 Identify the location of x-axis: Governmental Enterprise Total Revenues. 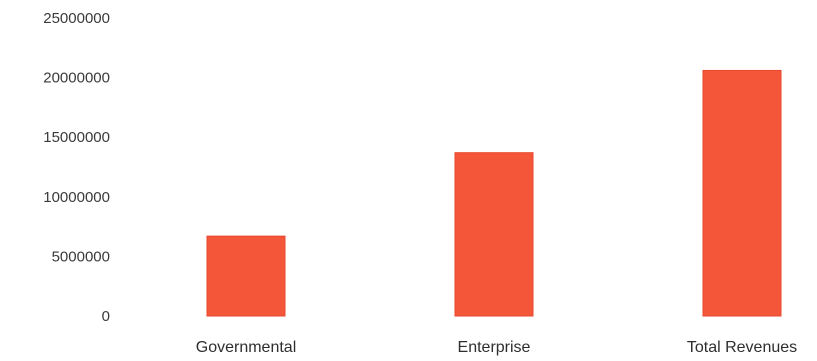
(496, 347).